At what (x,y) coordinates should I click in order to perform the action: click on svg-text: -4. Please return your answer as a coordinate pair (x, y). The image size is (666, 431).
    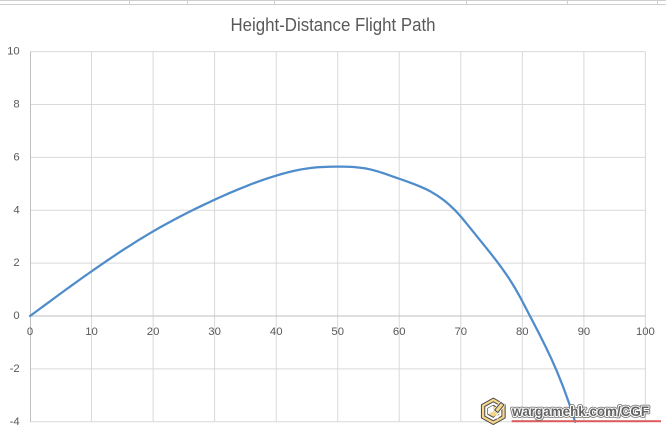
    Looking at the image, I should click on (15, 422).